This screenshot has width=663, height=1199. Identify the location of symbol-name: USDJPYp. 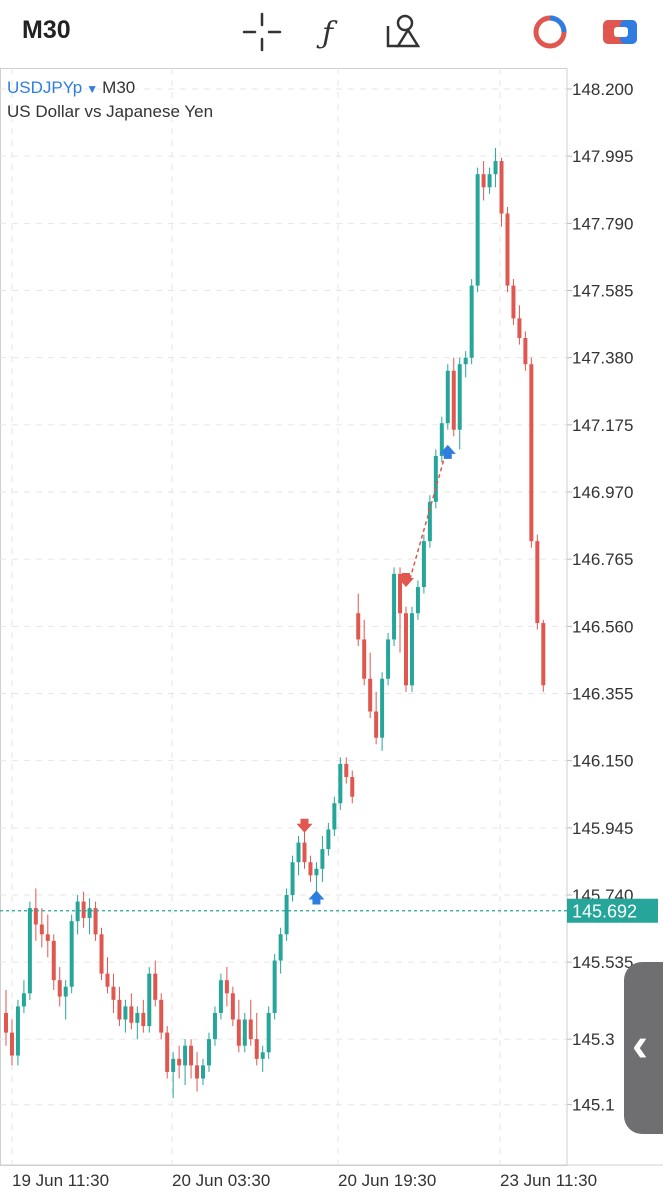
(45, 87).